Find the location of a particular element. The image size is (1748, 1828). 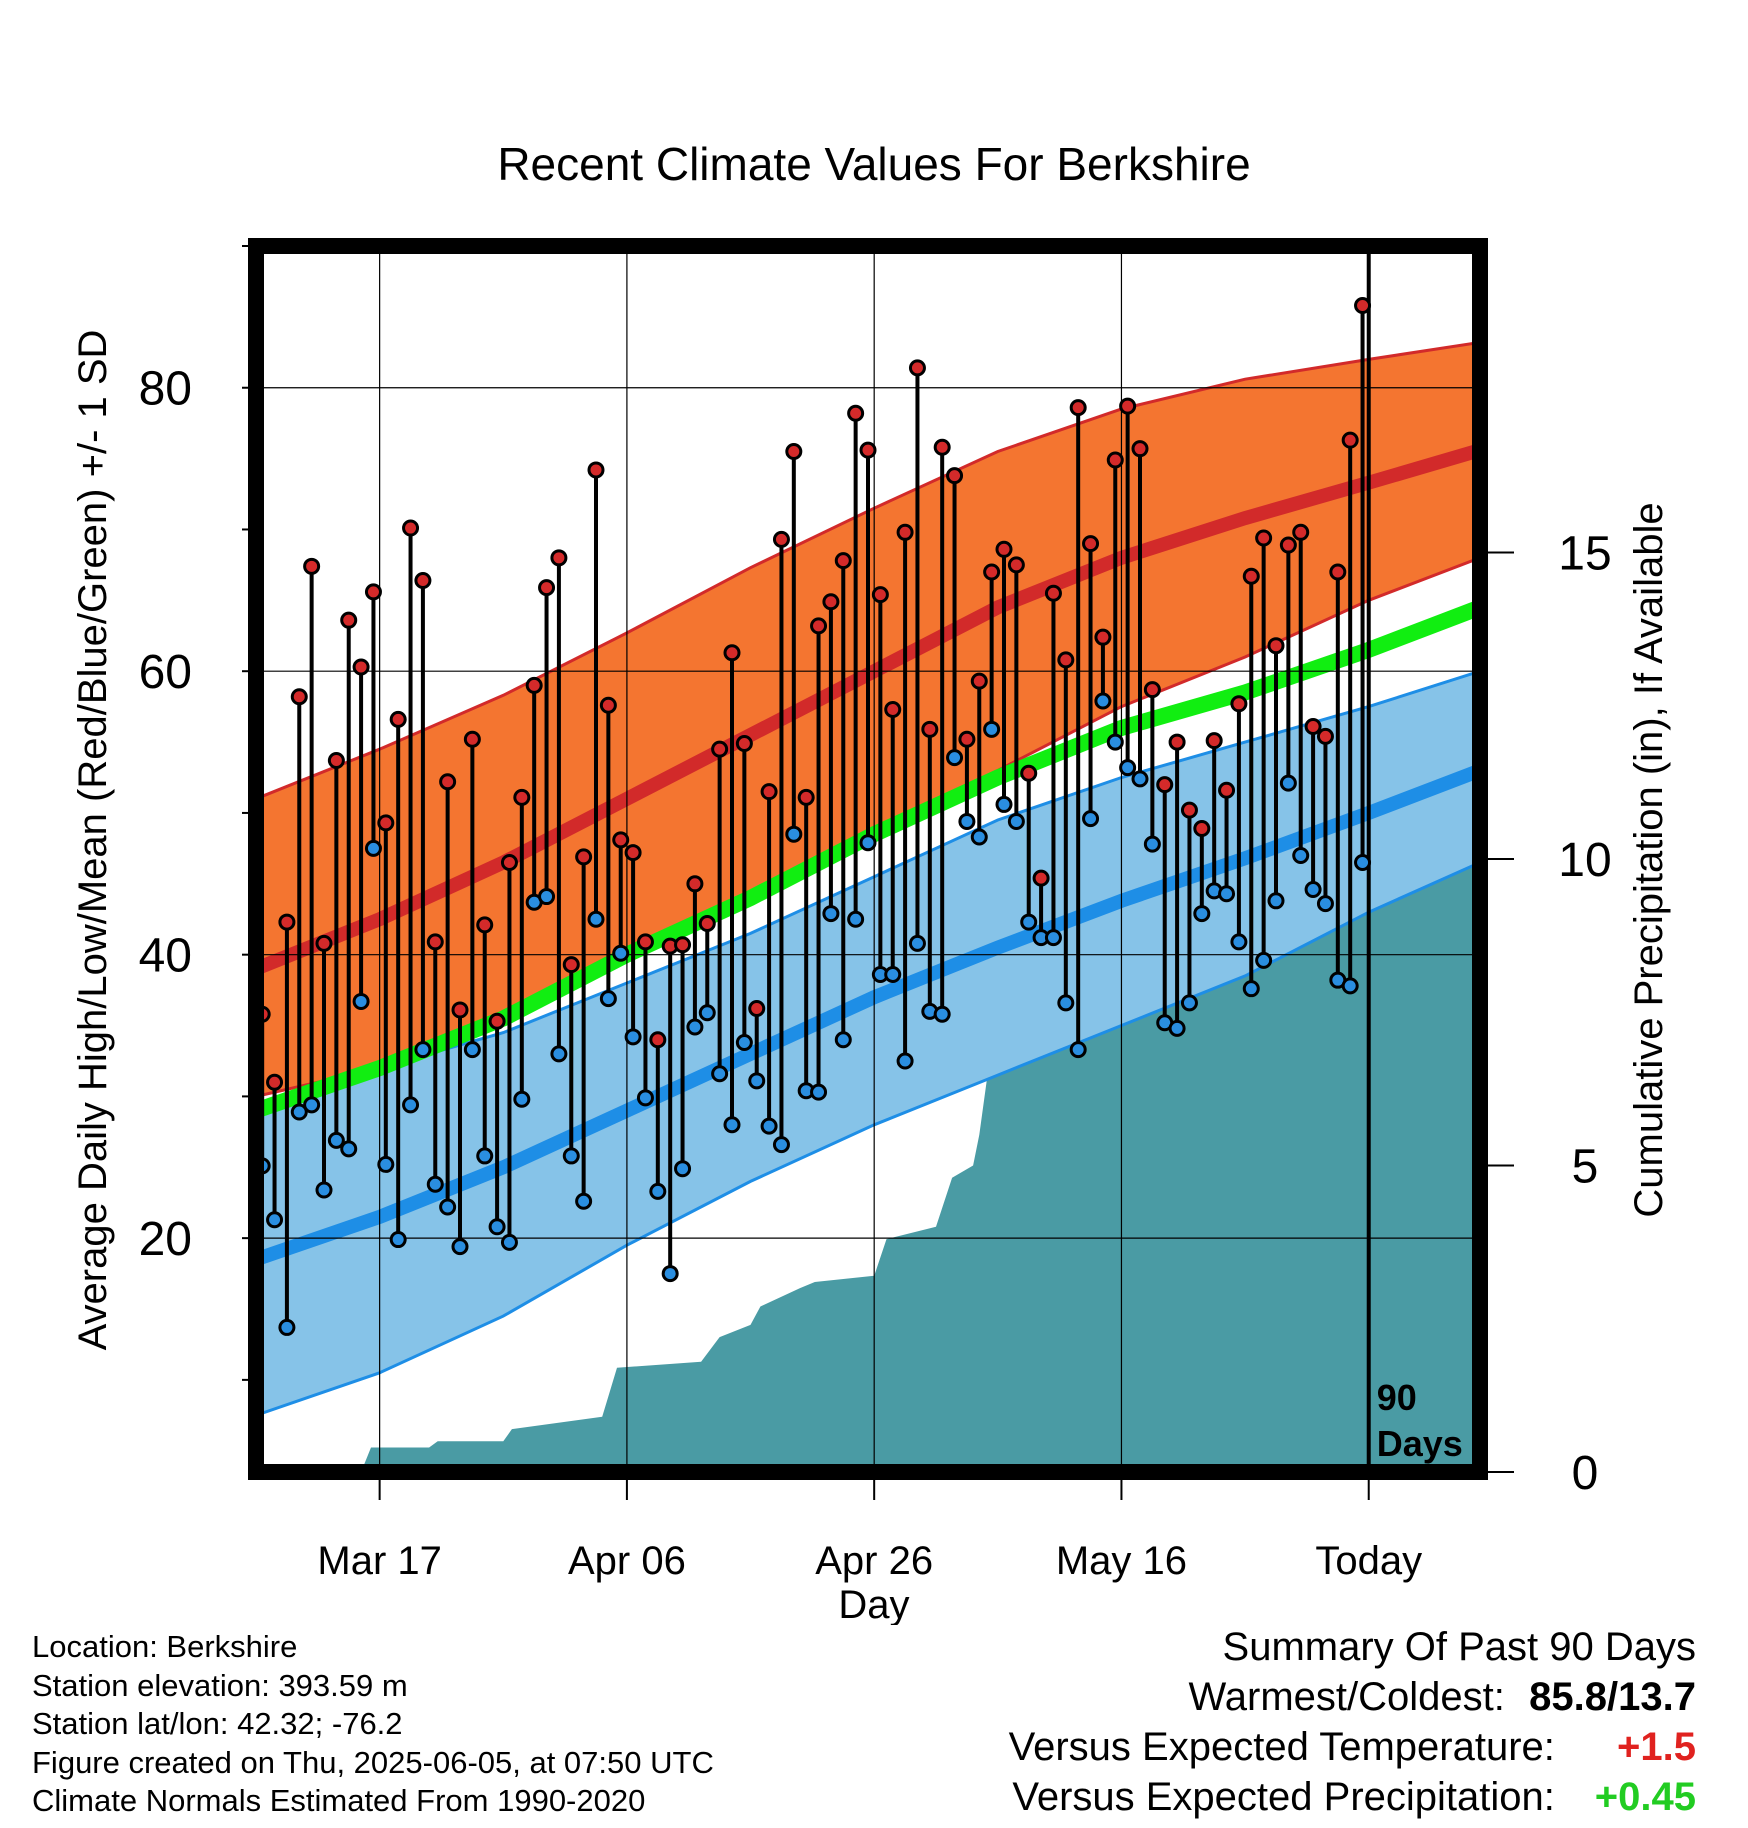

temp-anomaly-value: +1.5 is located at coordinates (1656, 1747).